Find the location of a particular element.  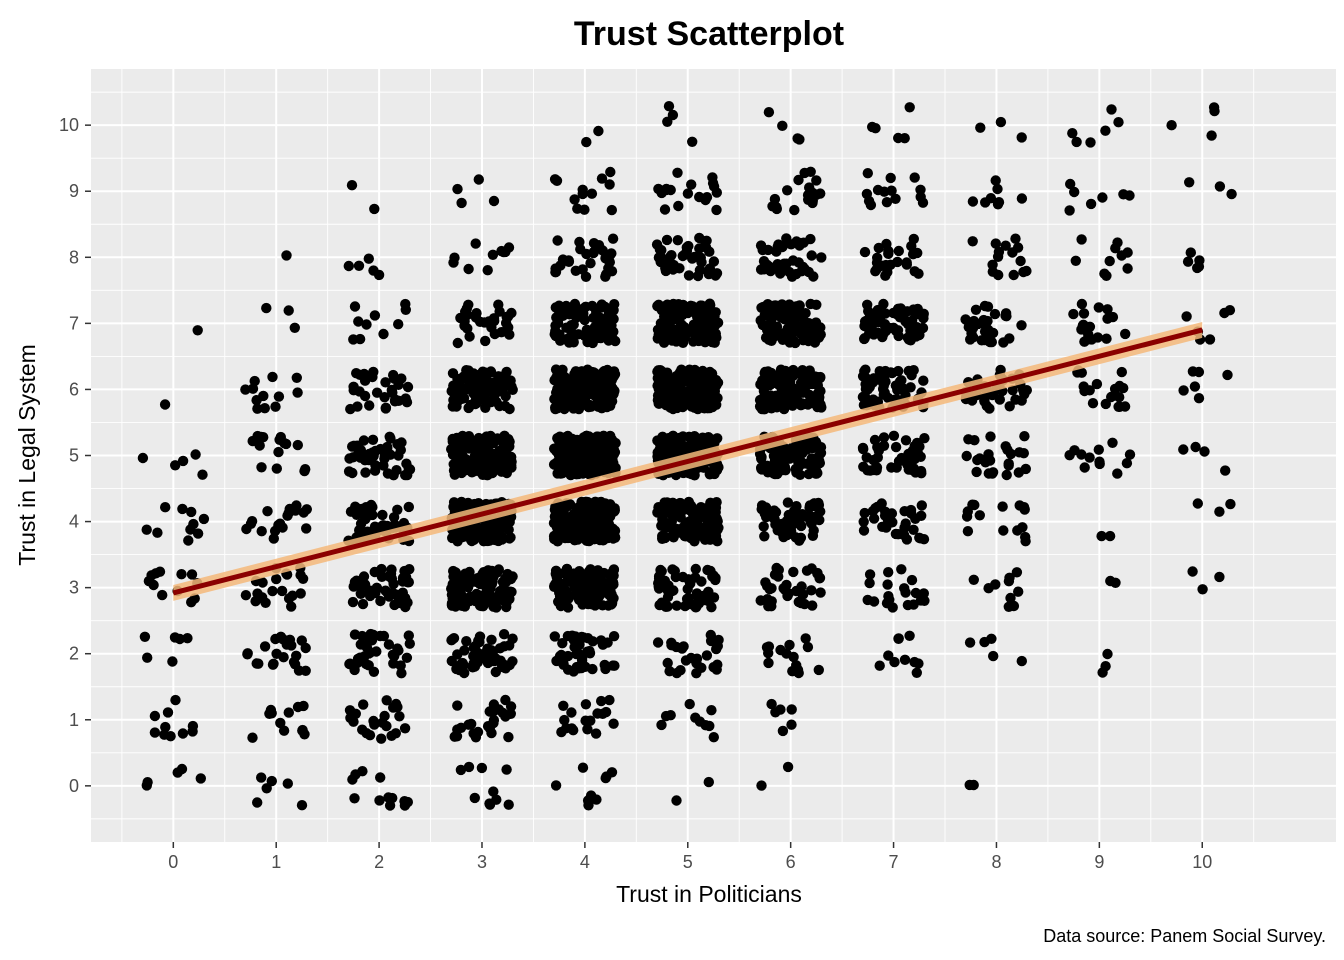

y-tick-label: 2 is located at coordinates (74, 654).